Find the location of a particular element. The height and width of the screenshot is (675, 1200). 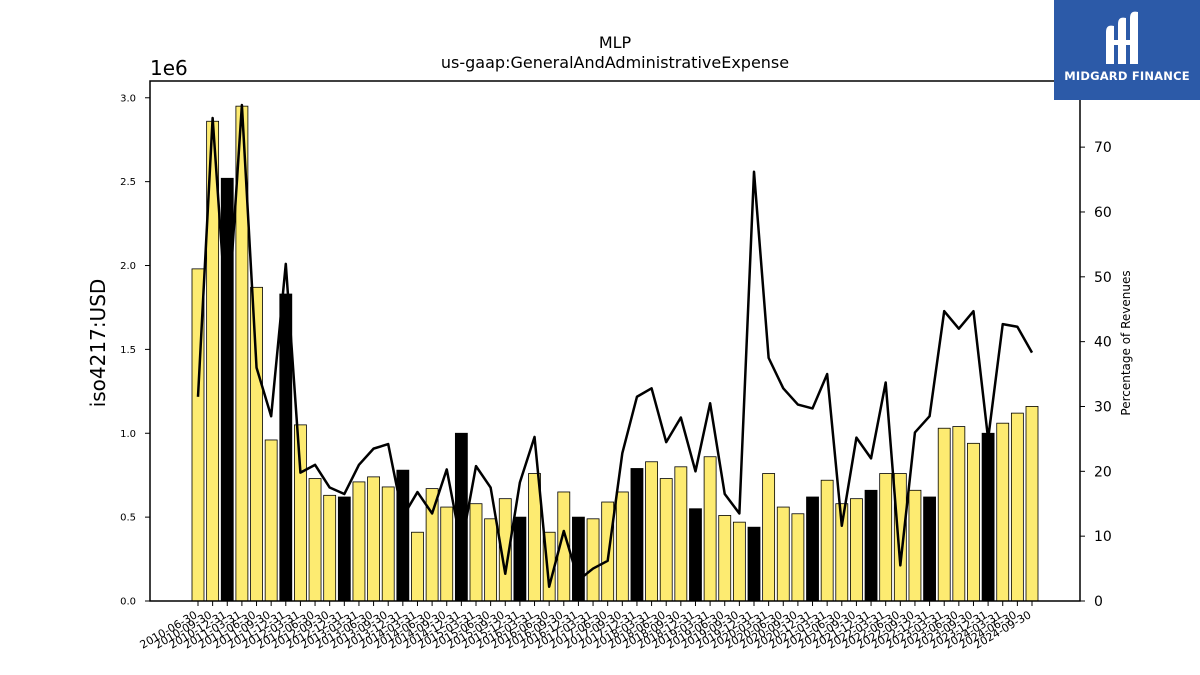

y-axis-label: iso4217:USD is located at coordinates (98, 343).